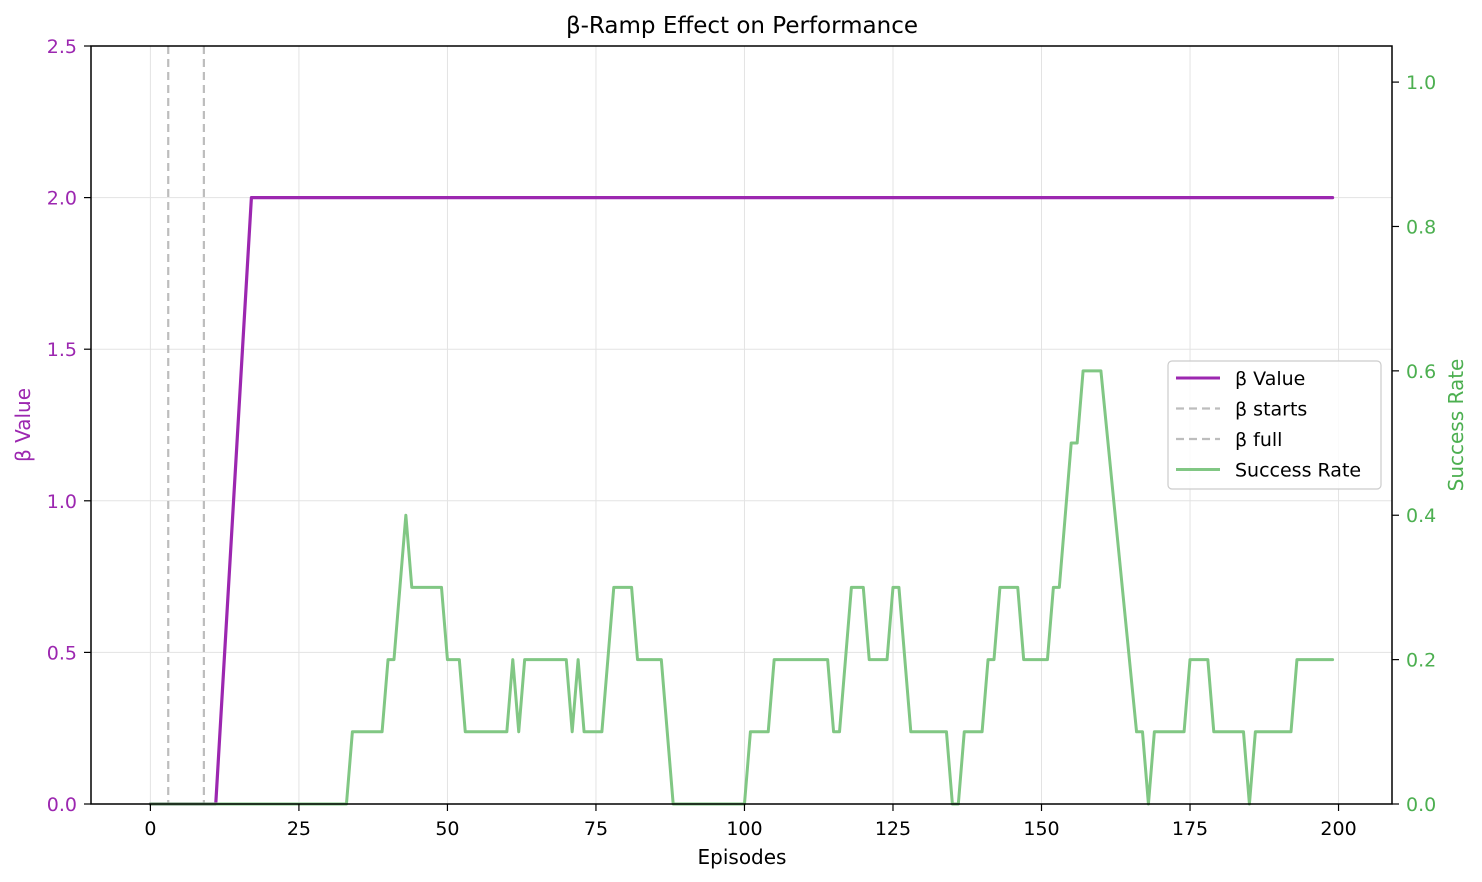 This screenshot has width=1482, height=882. What do you see at coordinates (1456, 425) in the screenshot?
I see `y-axis-right-label: Success Rate` at bounding box center [1456, 425].